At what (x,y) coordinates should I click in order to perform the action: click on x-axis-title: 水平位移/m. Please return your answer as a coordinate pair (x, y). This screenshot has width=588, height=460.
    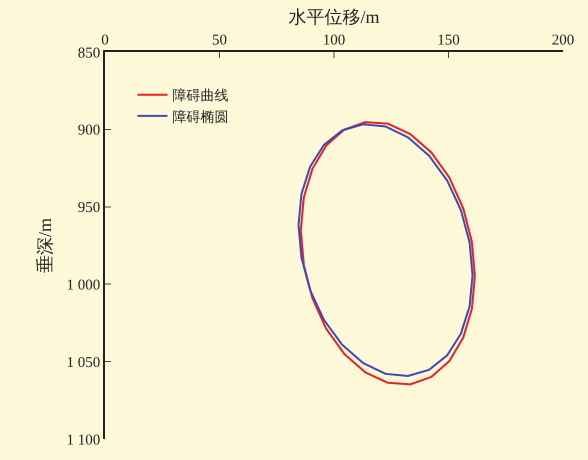
    Looking at the image, I should click on (334, 16).